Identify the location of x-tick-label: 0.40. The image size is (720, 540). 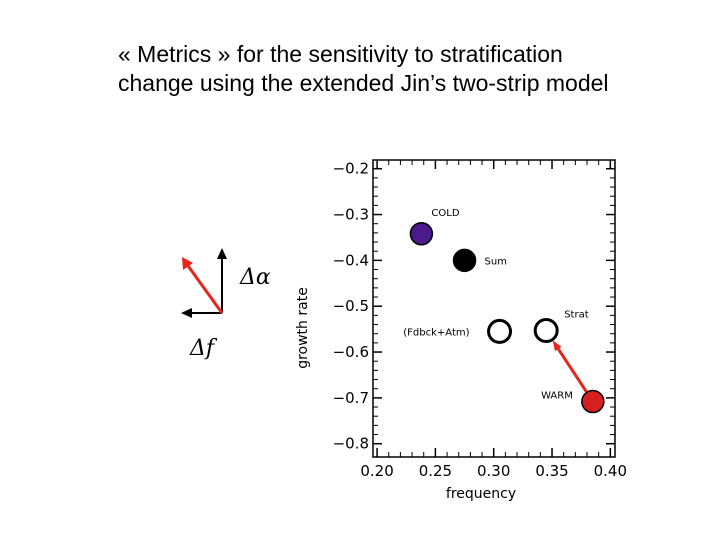
(610, 471).